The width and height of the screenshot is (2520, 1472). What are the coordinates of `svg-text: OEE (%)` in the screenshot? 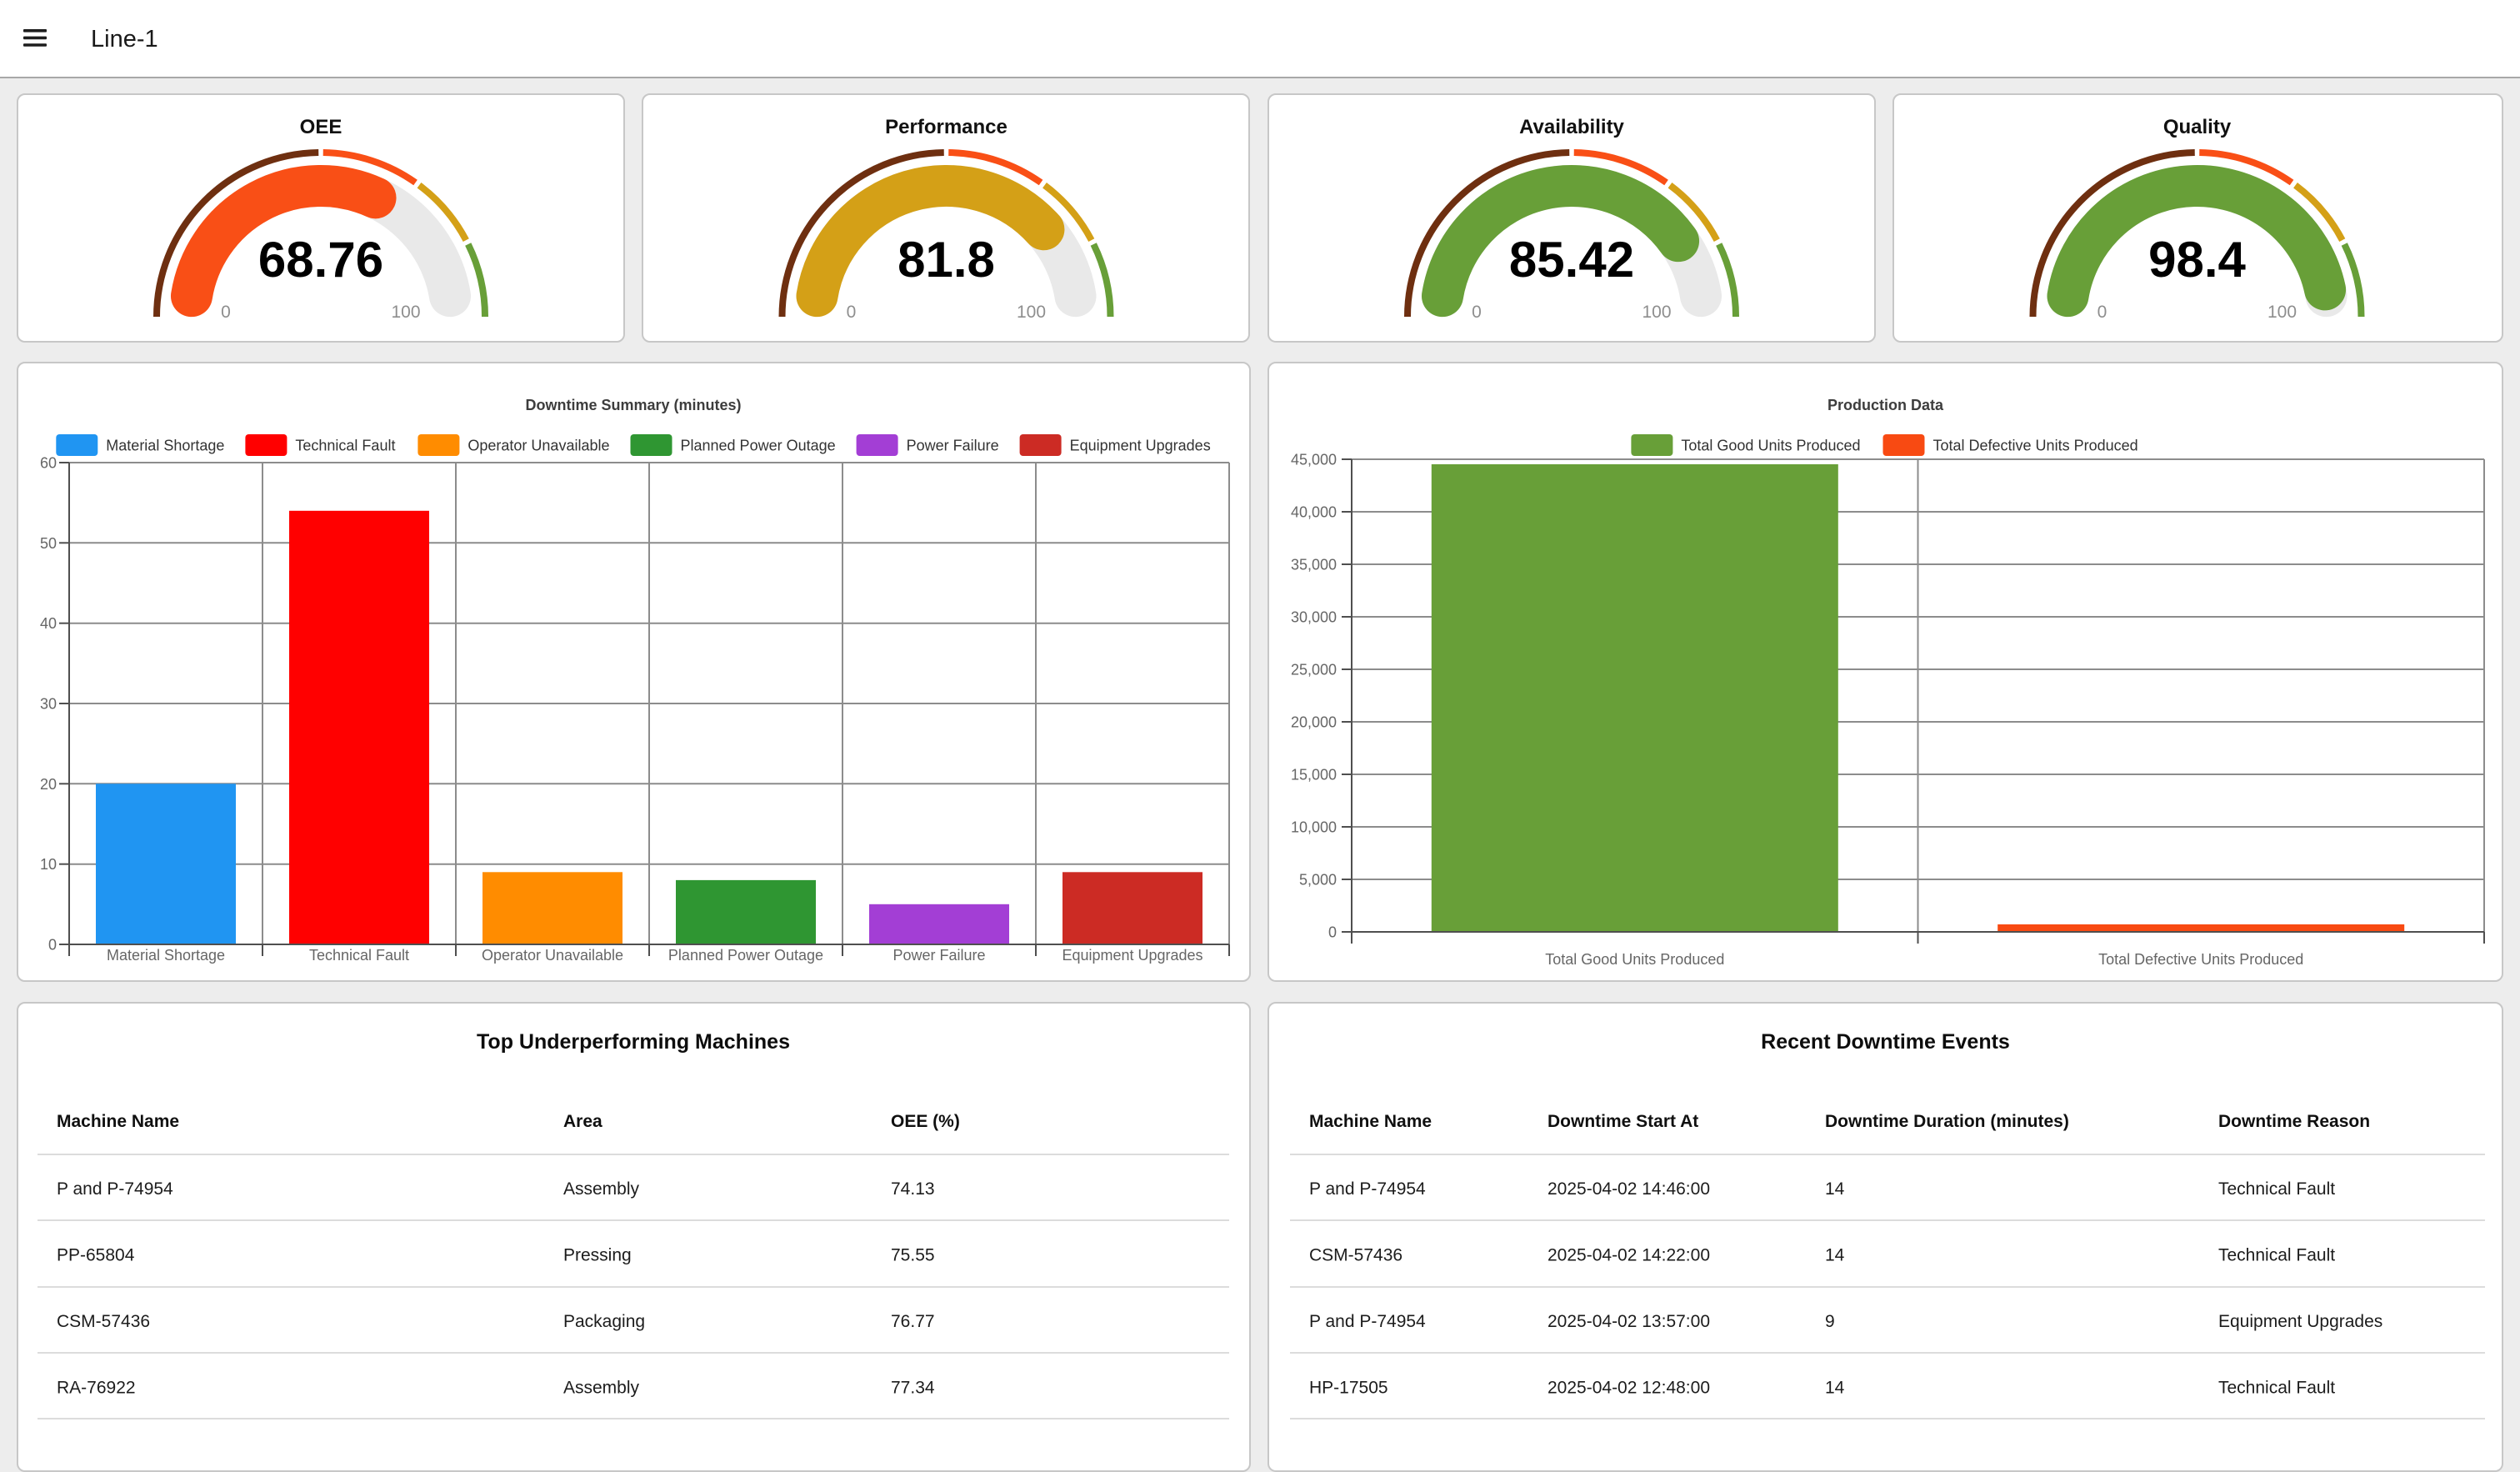 It's located at (925, 1121).